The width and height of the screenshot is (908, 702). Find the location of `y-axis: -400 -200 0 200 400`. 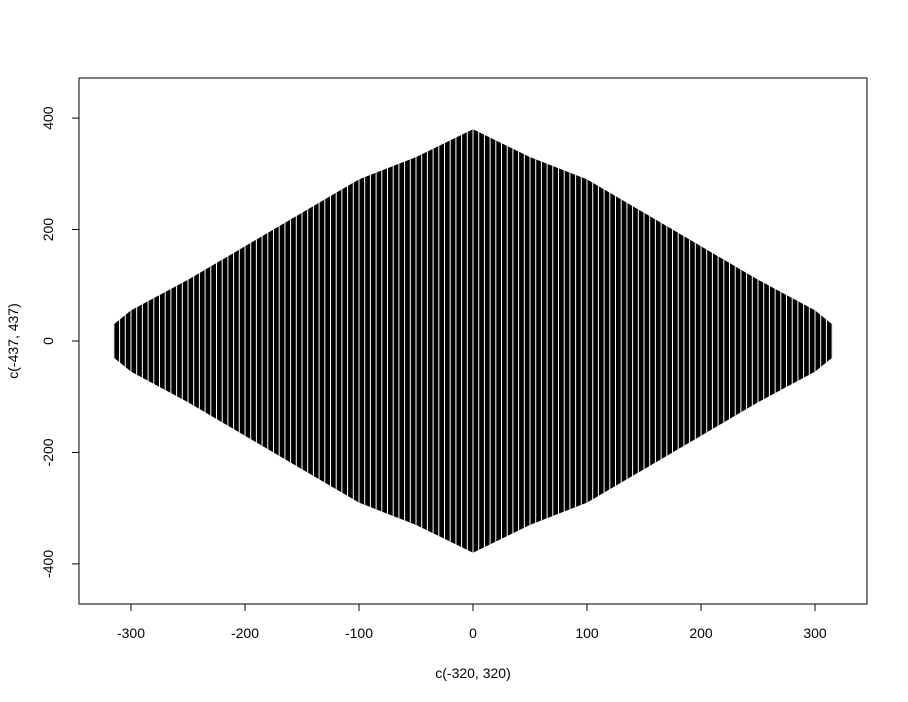

y-axis: -400 -200 0 200 400 is located at coordinates (60, 342).